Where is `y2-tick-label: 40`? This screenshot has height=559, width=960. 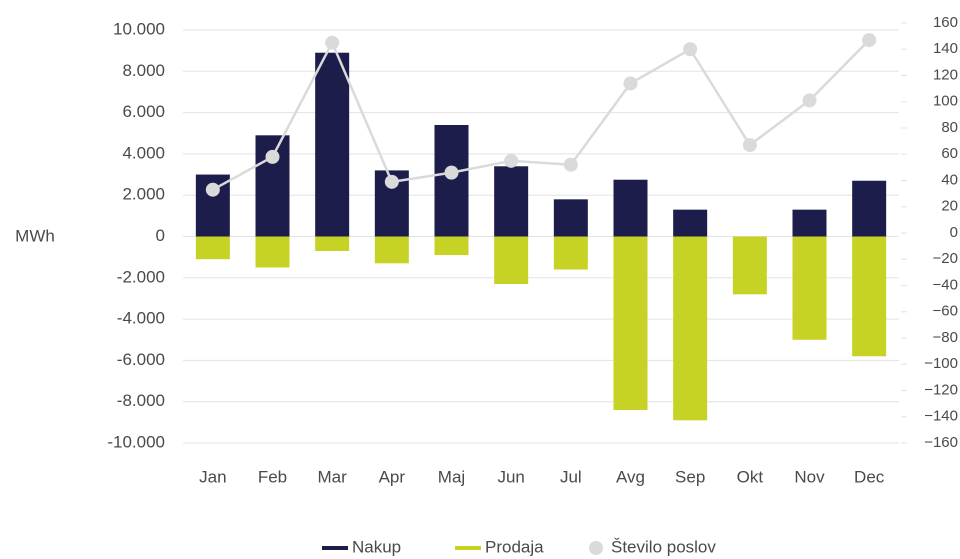
y2-tick-label: 40 is located at coordinates (949, 179).